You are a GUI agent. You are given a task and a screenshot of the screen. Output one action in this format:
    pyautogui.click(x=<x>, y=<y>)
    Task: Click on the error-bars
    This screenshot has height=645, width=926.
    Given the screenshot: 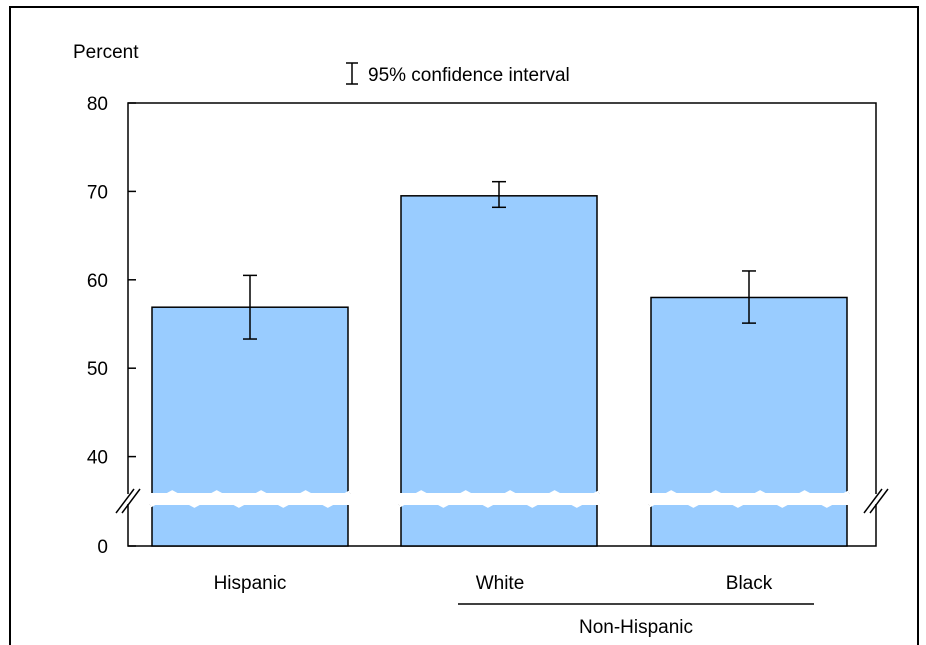 What is the action you would take?
    pyautogui.click(x=499, y=260)
    